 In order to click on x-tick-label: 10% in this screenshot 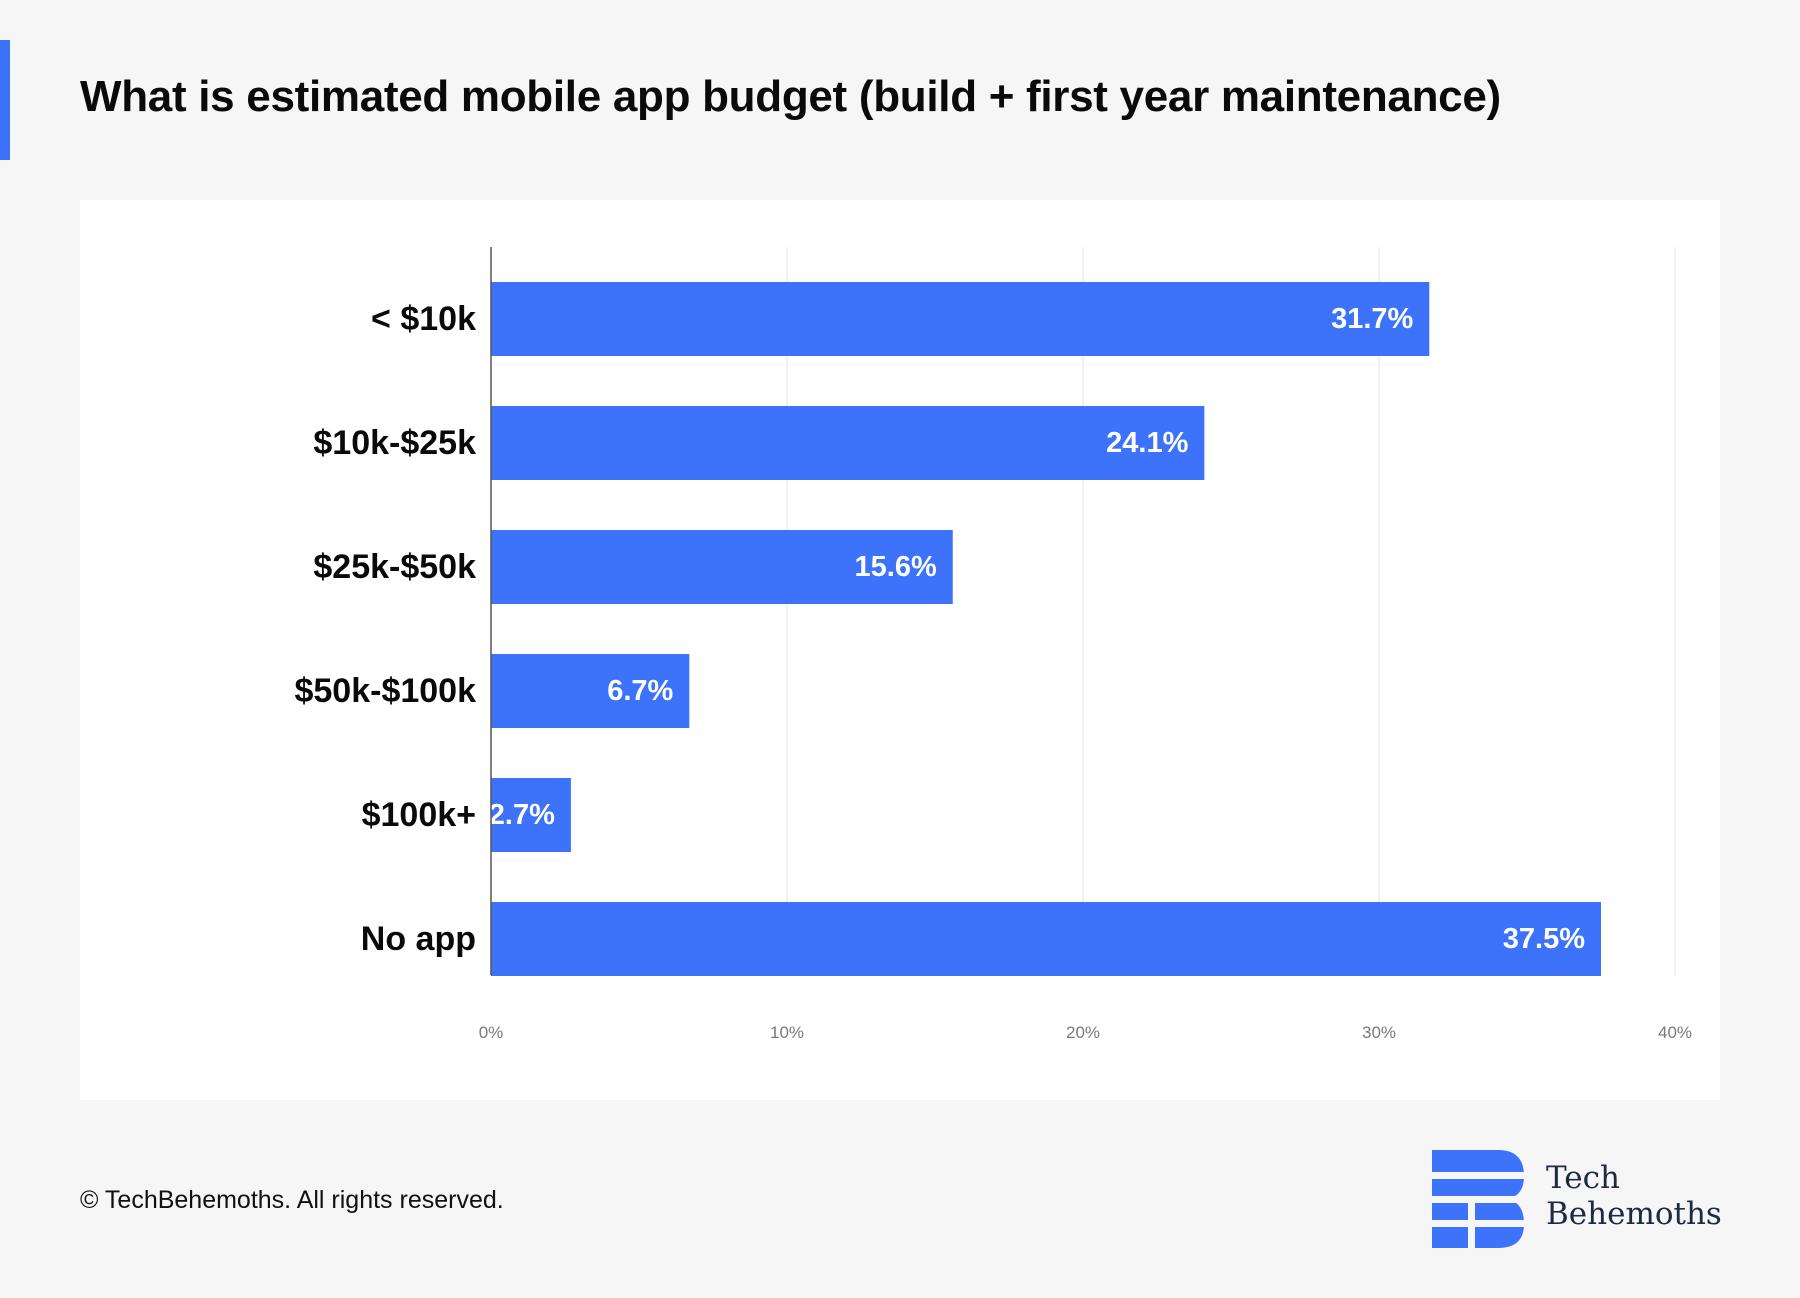, I will do `click(787, 1032)`.